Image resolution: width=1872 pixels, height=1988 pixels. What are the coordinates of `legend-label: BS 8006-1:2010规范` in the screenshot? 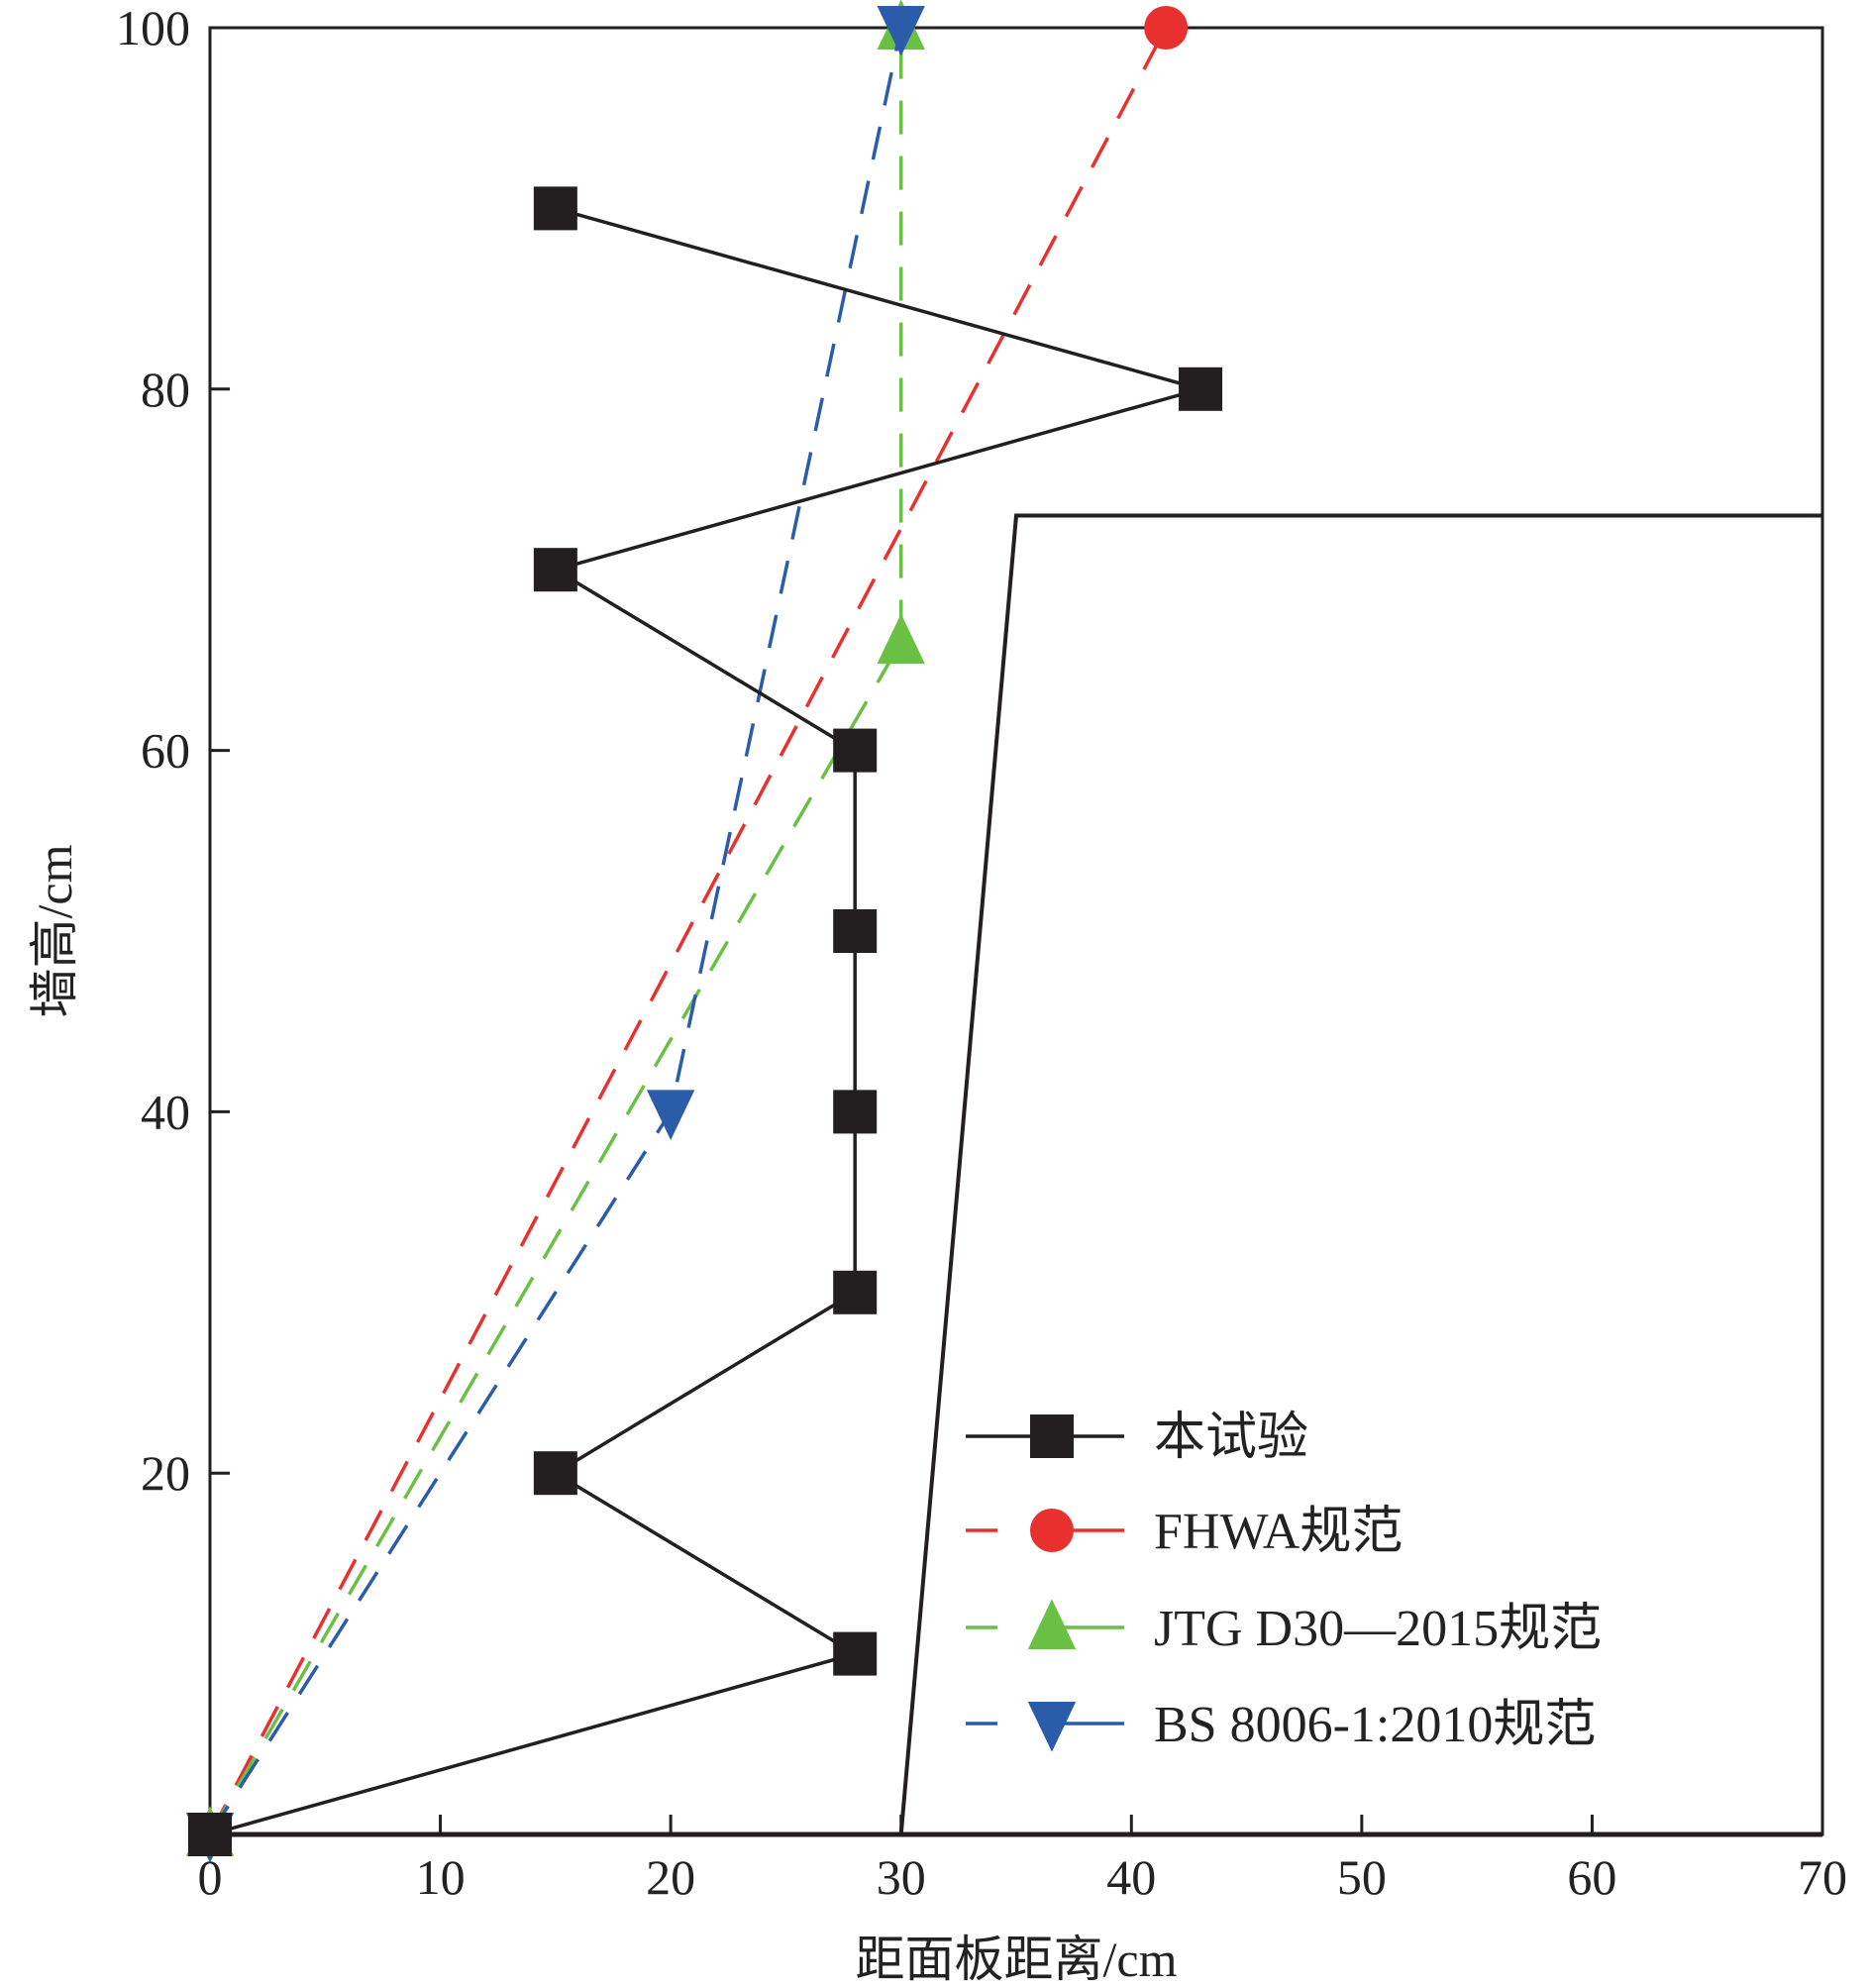 It's located at (1375, 1725).